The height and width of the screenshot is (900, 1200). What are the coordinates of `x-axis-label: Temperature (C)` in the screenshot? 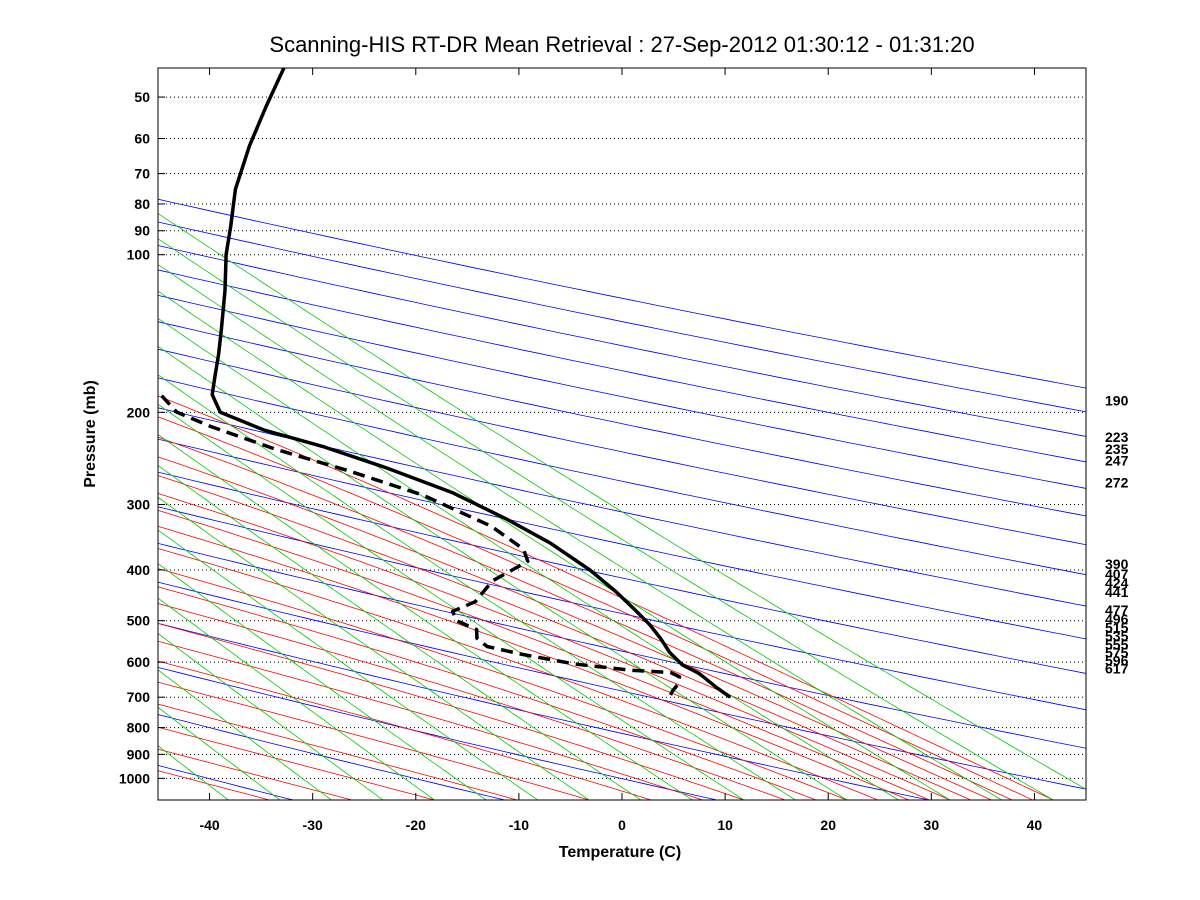 It's located at (620, 852).